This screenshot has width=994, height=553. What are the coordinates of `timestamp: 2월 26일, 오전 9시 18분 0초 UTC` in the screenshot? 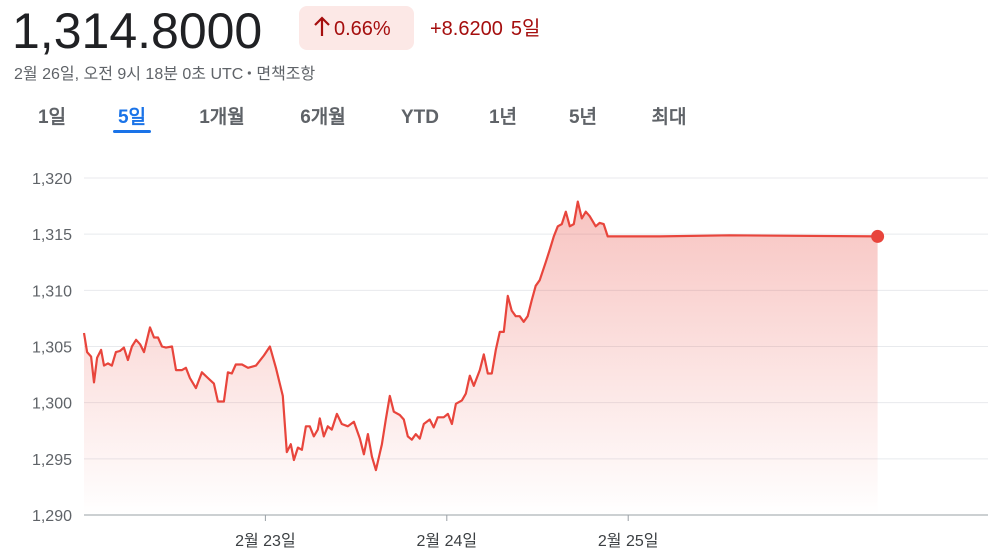 It's located at (128, 74).